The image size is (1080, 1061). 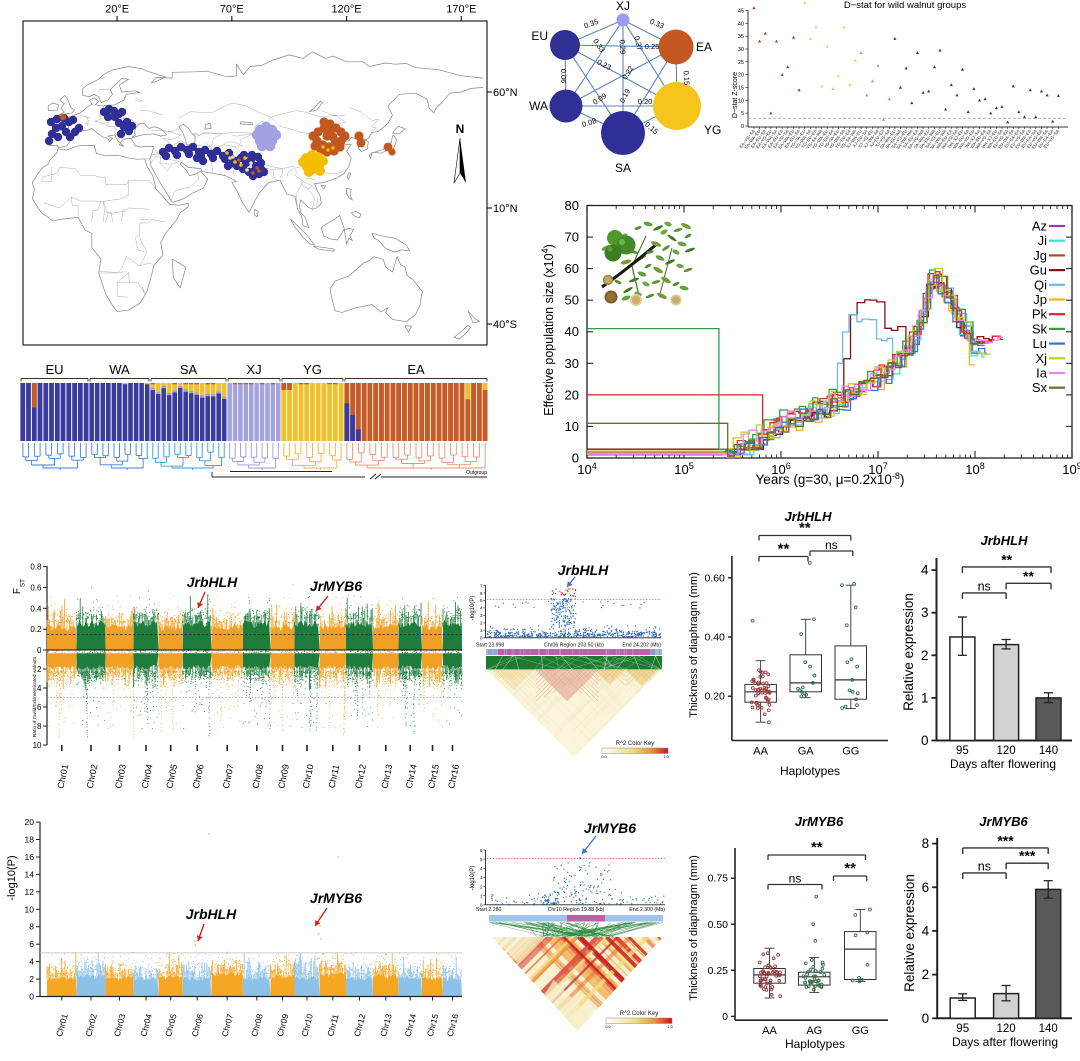 What do you see at coordinates (572, 268) in the screenshot?
I see `svg-text: 60` at bounding box center [572, 268].